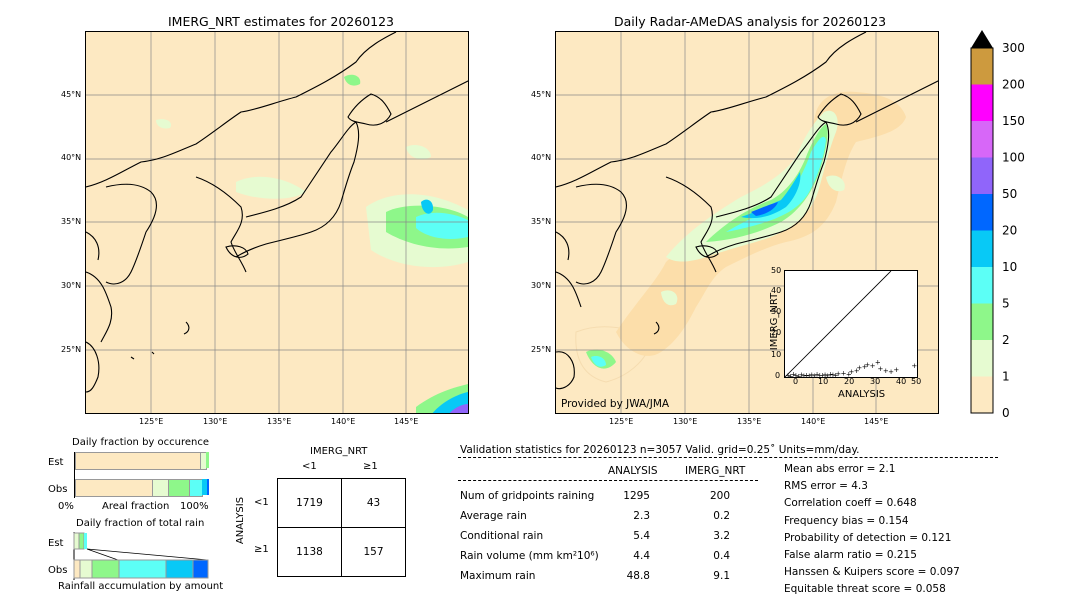 The width and height of the screenshot is (1080, 612). I want to click on validation-row-analysis: 4.4, so click(641, 556).